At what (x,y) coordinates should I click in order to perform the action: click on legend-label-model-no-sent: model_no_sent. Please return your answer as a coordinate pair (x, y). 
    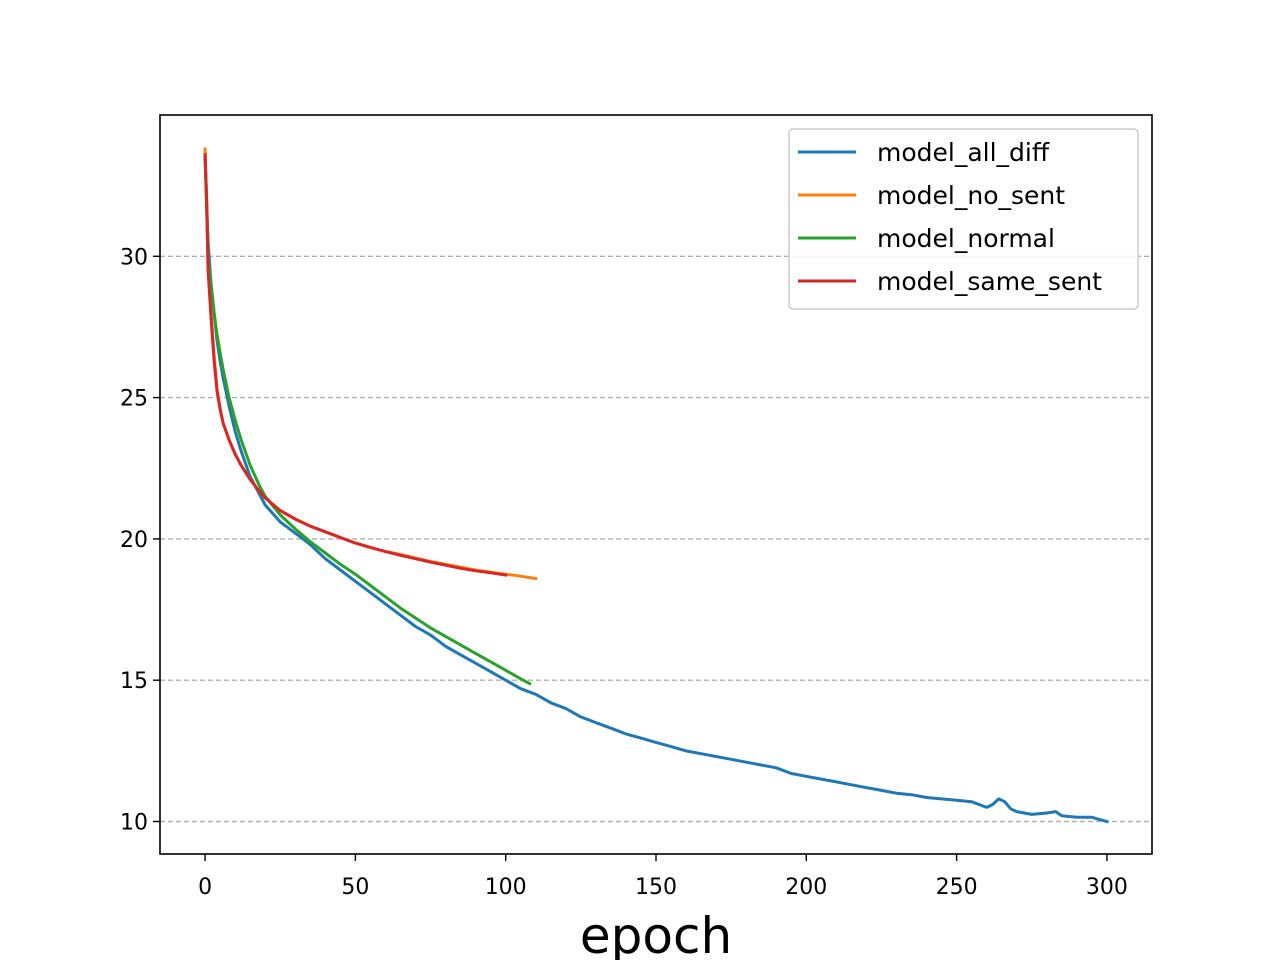
    Looking at the image, I should click on (971, 195).